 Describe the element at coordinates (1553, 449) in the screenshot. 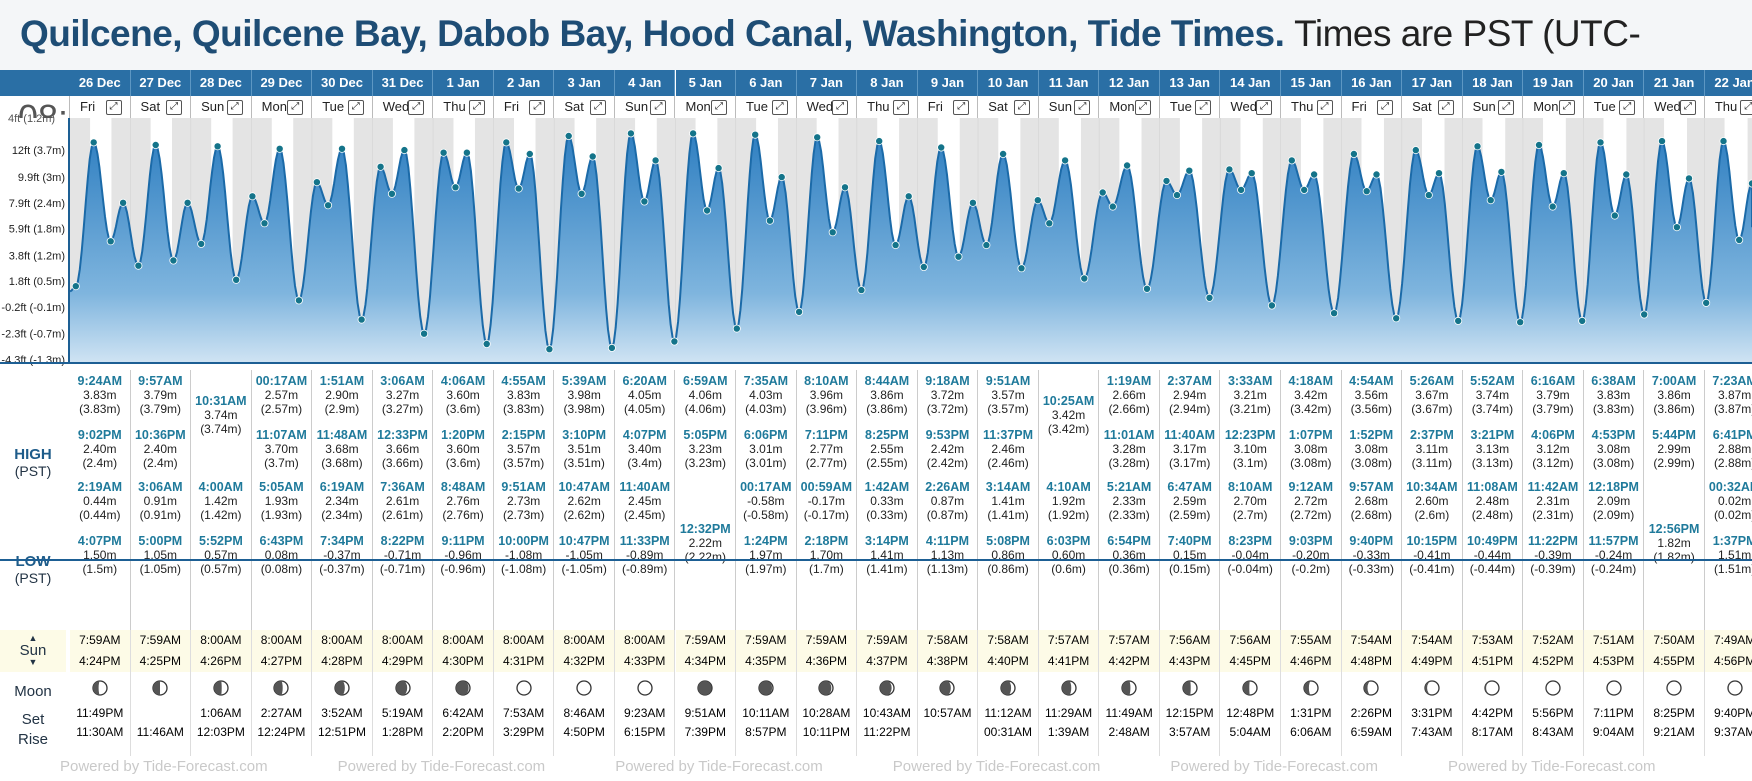

I see `high-tide-height: 3.12m` at that location.